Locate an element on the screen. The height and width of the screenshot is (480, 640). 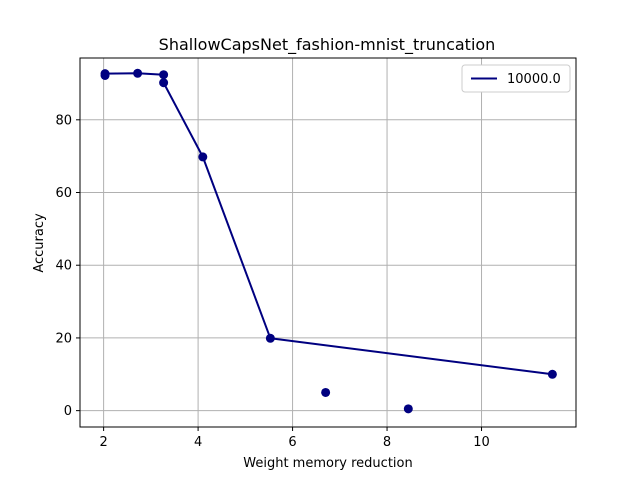
y-axis: 0 20 40 60 80 is located at coordinates (67, 266).